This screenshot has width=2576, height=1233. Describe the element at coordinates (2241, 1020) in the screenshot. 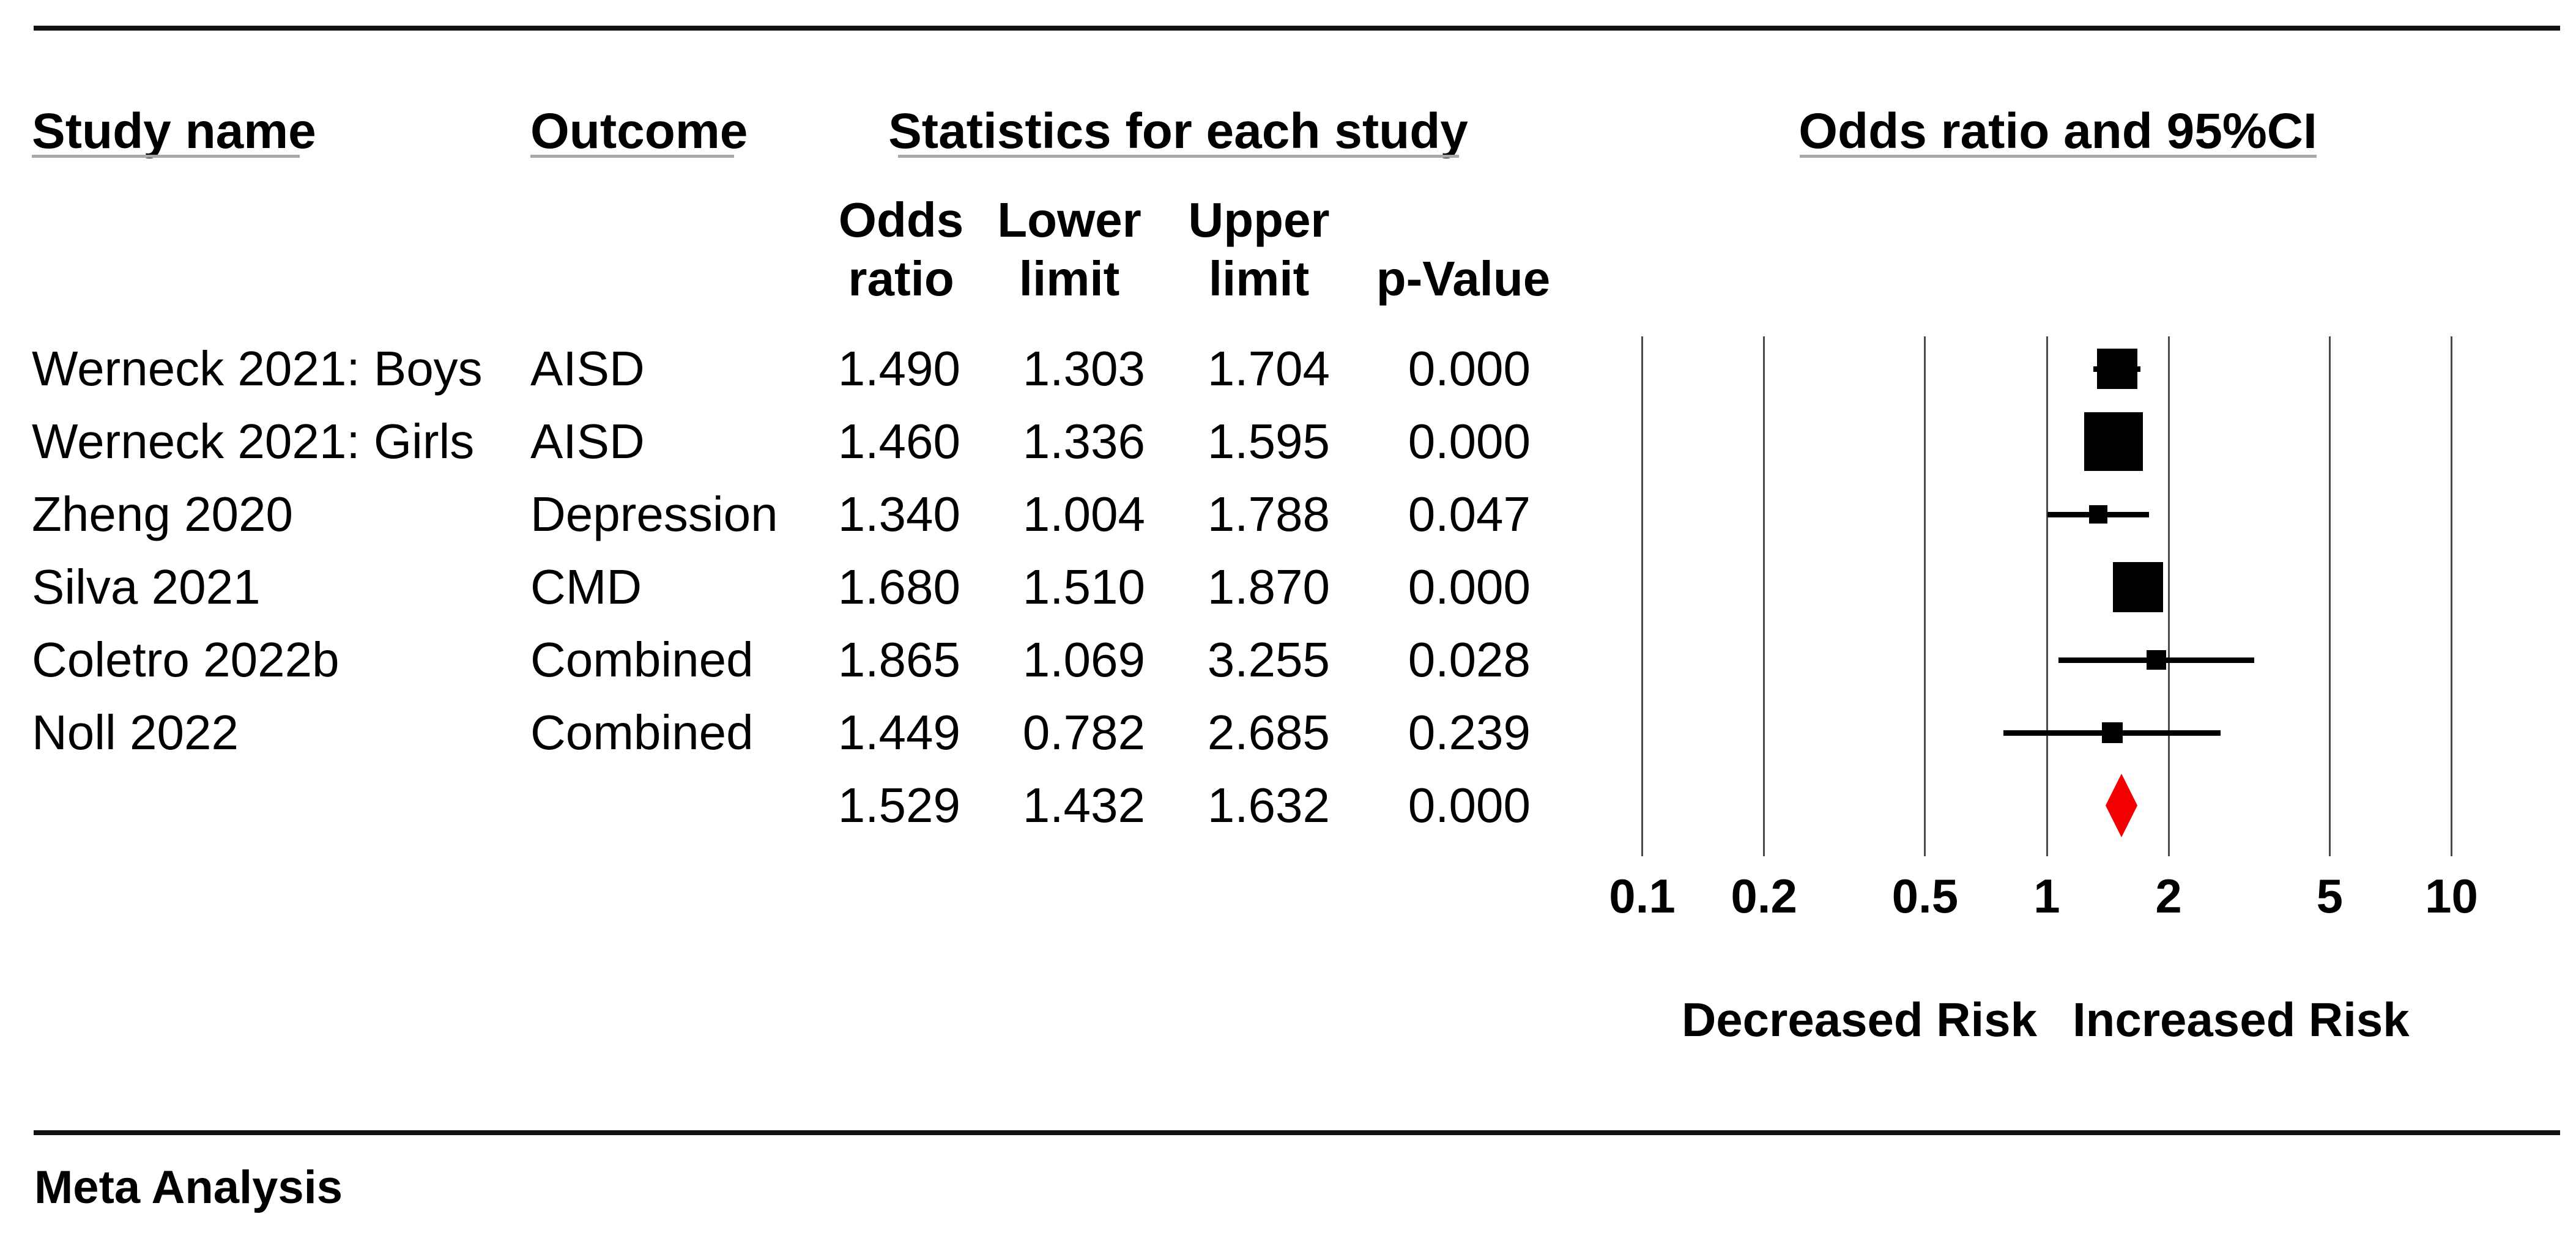

I see `increased-risk-label: Increased Risk` at that location.